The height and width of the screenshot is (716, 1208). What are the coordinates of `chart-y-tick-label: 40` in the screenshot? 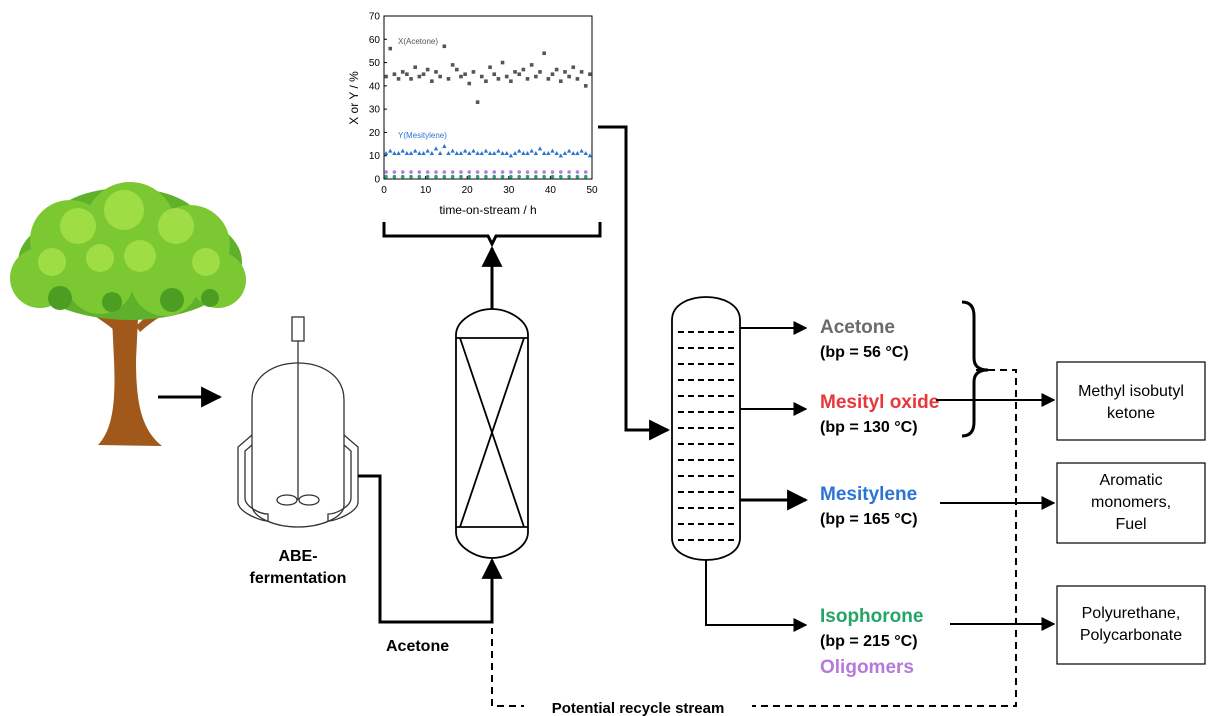 It's located at (375, 86).